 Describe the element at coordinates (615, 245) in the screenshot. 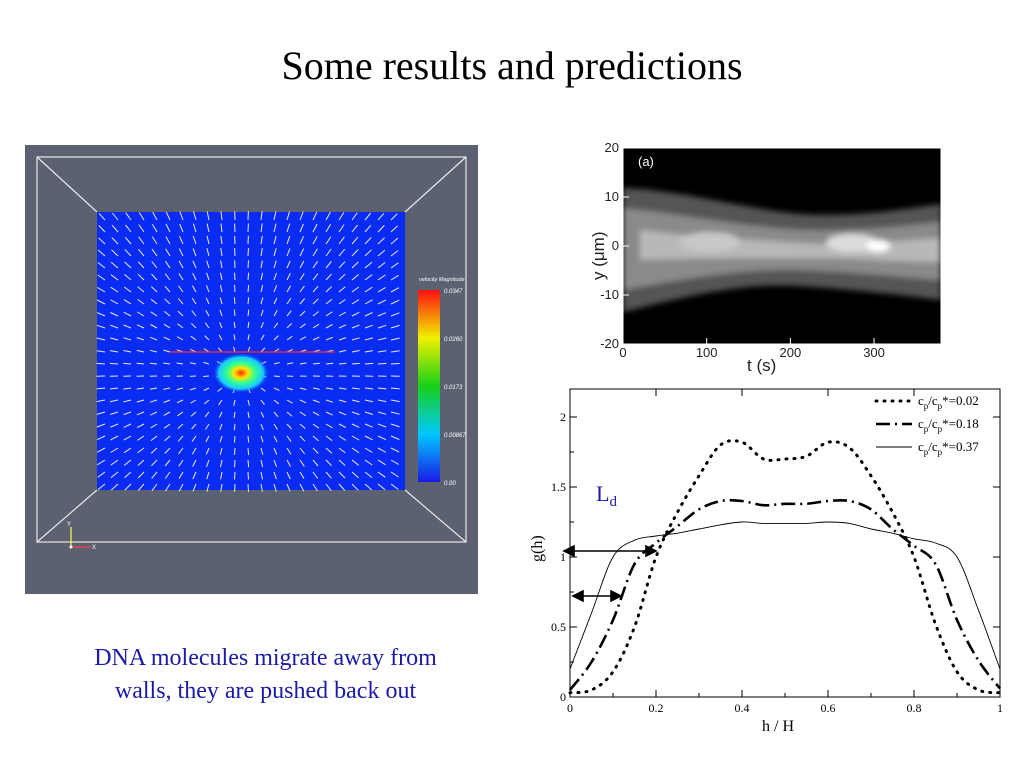

I see `kymo-ytick-label: 0` at that location.